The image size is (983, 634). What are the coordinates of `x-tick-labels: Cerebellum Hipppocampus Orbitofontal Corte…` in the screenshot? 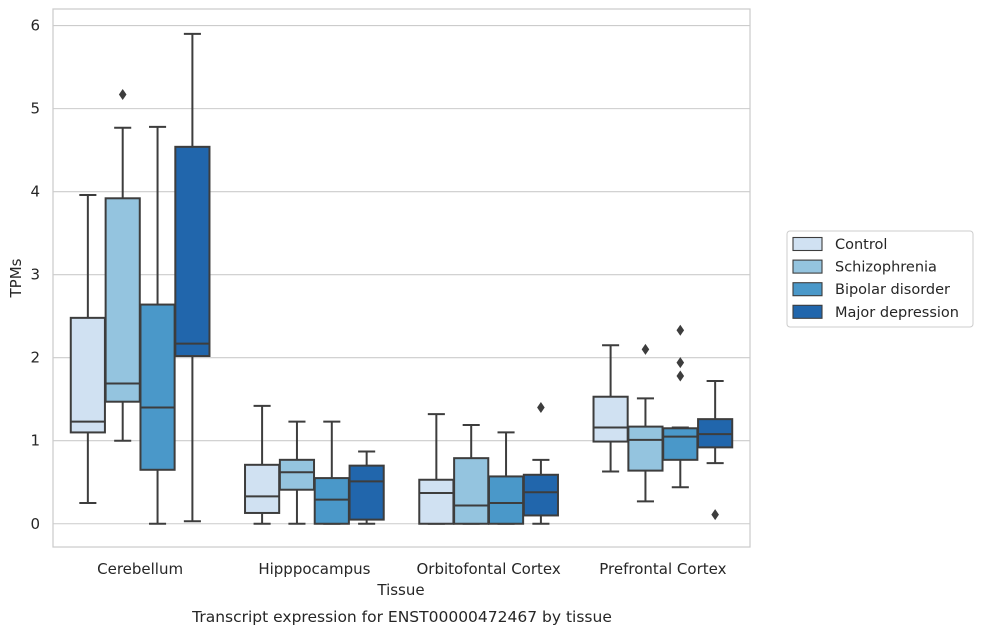 It's located at (411, 569).